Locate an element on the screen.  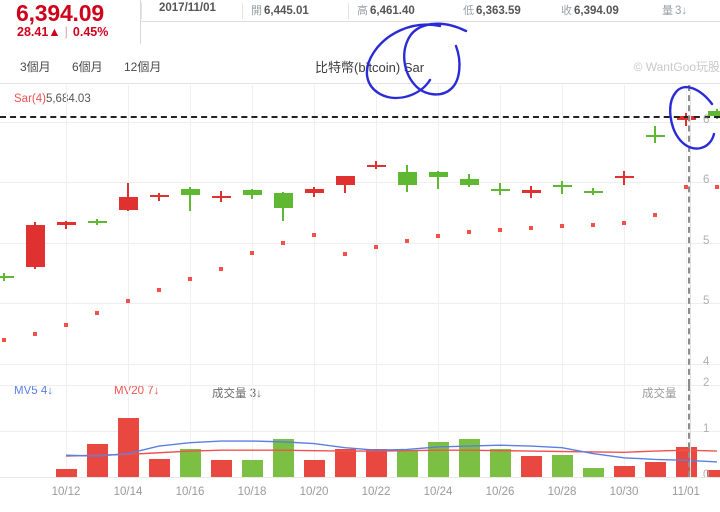
sar-indicator-label: Sar(4) is located at coordinates (30, 99).